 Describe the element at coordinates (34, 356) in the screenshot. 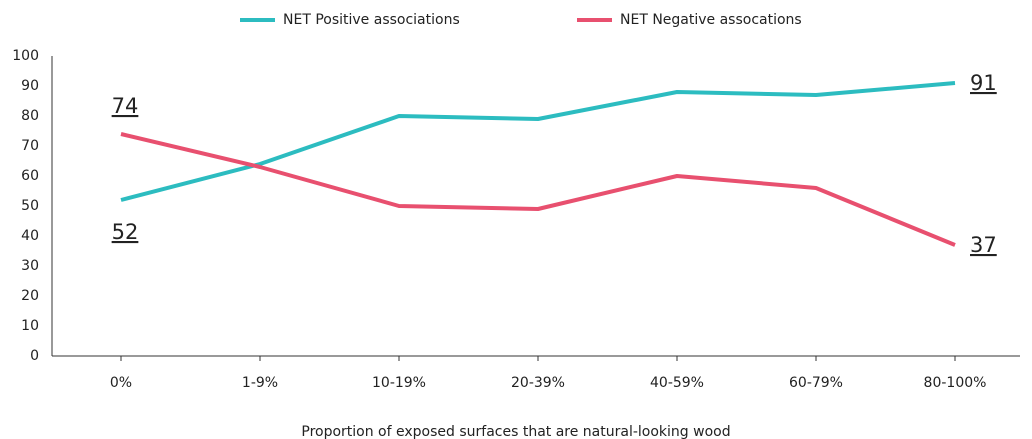

I see `y-tick-label: 0` at that location.